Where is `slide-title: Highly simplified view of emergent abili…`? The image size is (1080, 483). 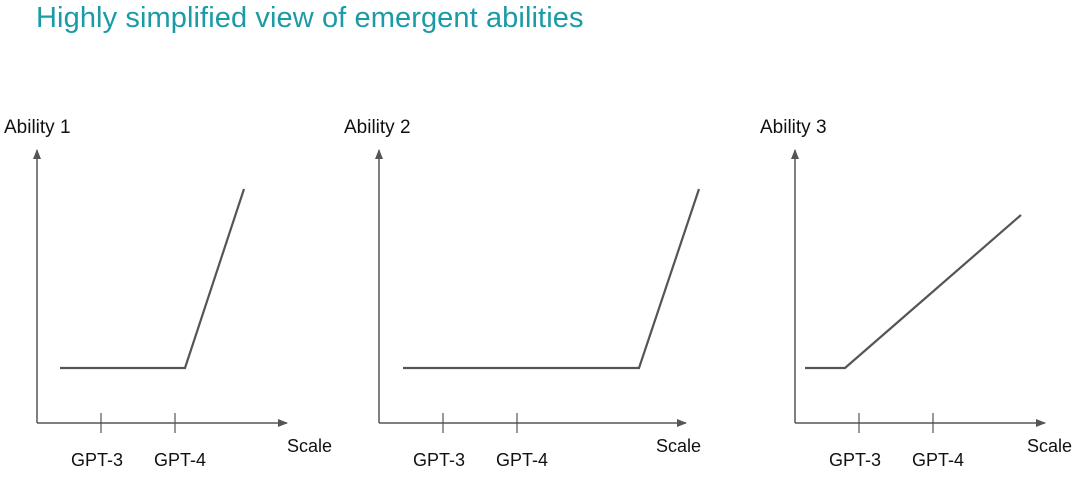 slide-title: Highly simplified view of emergent abili… is located at coordinates (310, 18).